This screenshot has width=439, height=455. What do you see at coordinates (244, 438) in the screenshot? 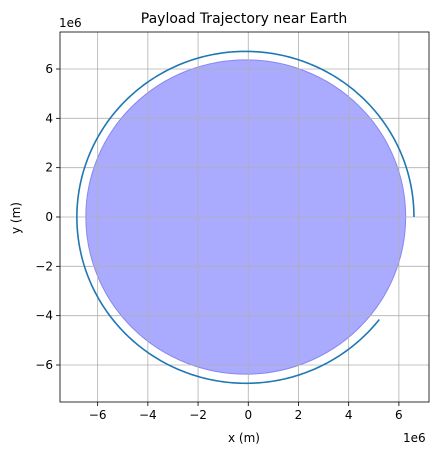
I see `x-axis-label: x (m)` at bounding box center [244, 438].